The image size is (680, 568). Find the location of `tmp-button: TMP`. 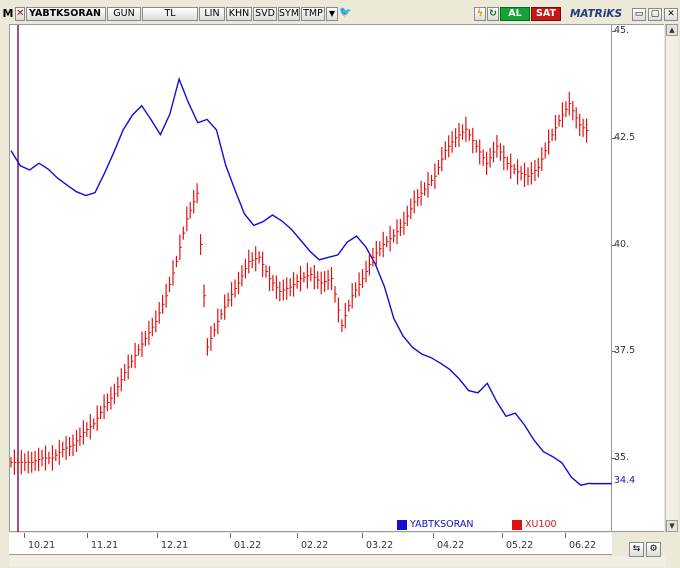

tmp-button: TMP is located at coordinates (313, 14).